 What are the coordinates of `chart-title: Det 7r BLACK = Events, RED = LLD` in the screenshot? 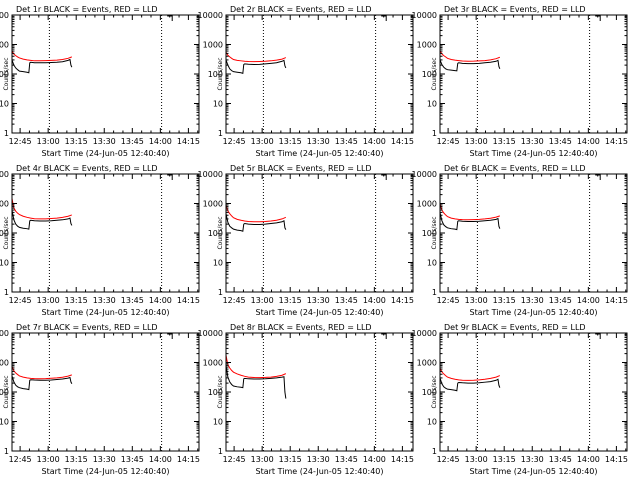 It's located at (87, 327).